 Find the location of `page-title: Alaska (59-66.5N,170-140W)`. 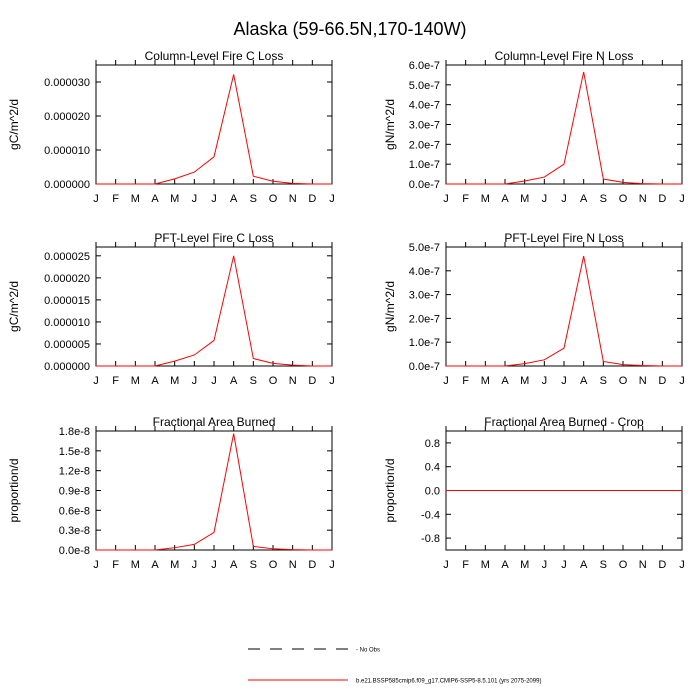

page-title: Alaska (59-66.5N,170-140W) is located at coordinates (349, 29).